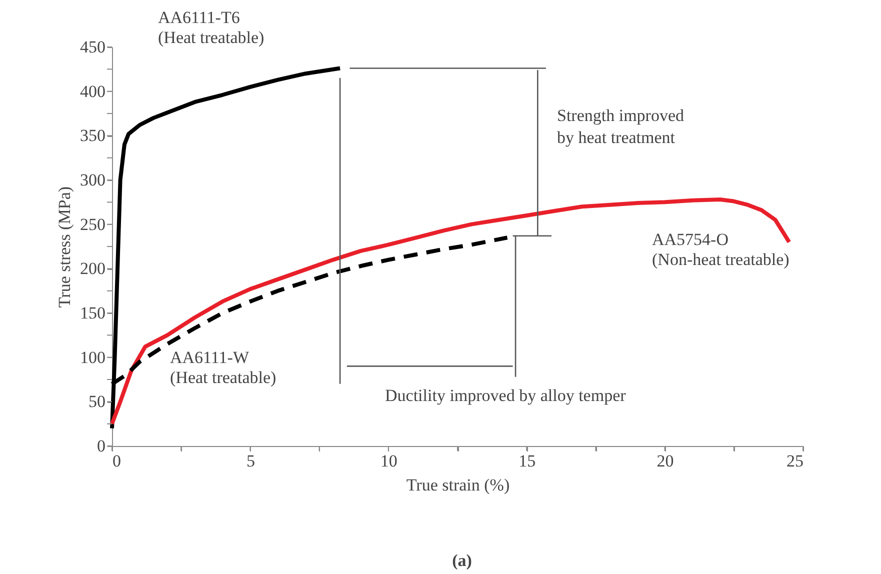 Image resolution: width=881 pixels, height=574 pixels. Describe the element at coordinates (93, 313) in the screenshot. I see `y-tick-label: 150` at that location.